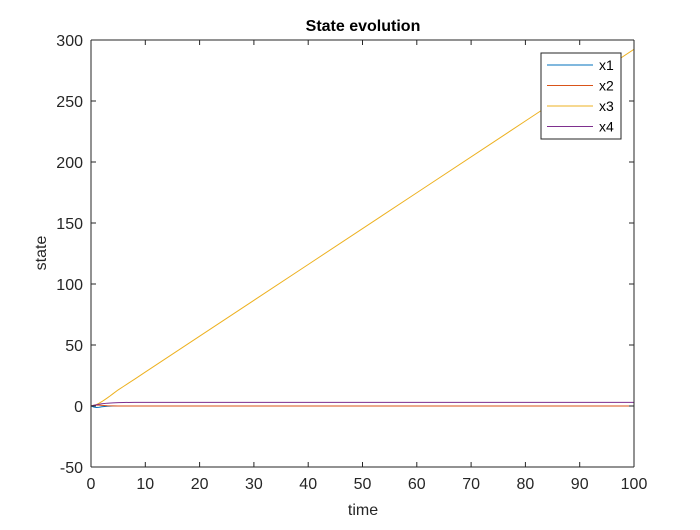  What do you see at coordinates (78, 407) in the screenshot?
I see `y-tick-label: 0` at bounding box center [78, 407].